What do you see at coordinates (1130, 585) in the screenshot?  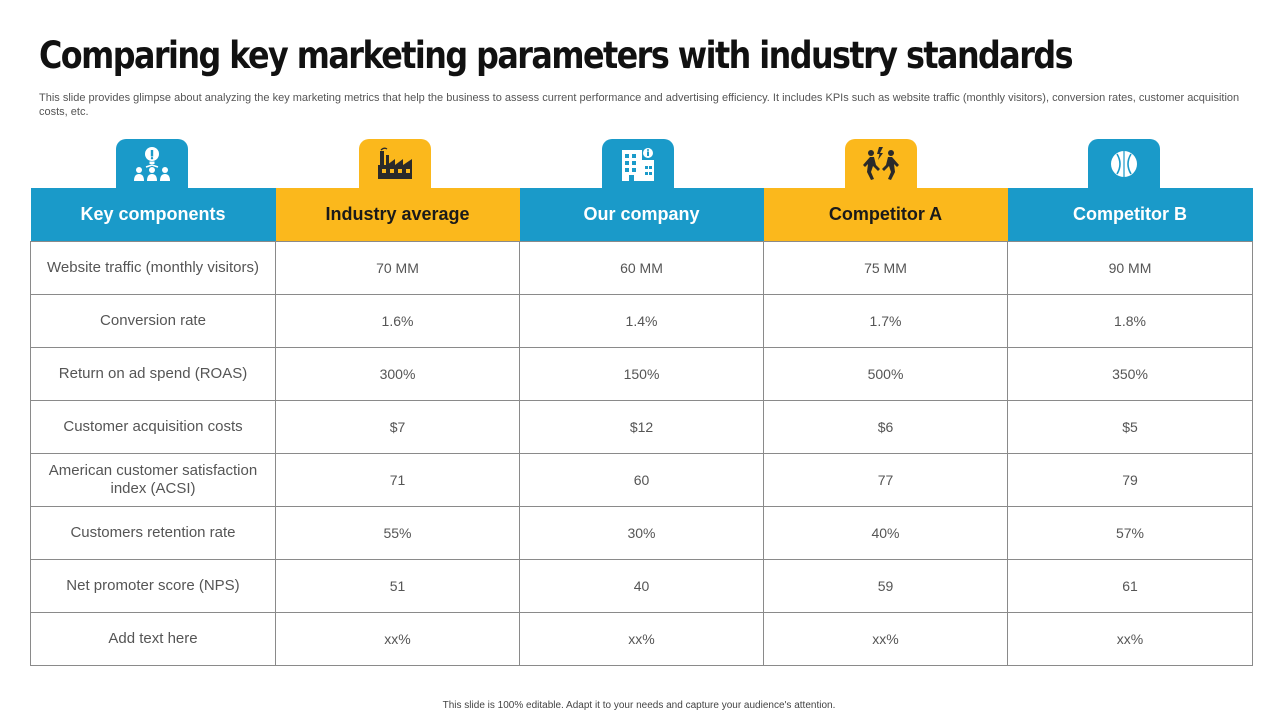 I see `table-cell: 61` at bounding box center [1130, 585].